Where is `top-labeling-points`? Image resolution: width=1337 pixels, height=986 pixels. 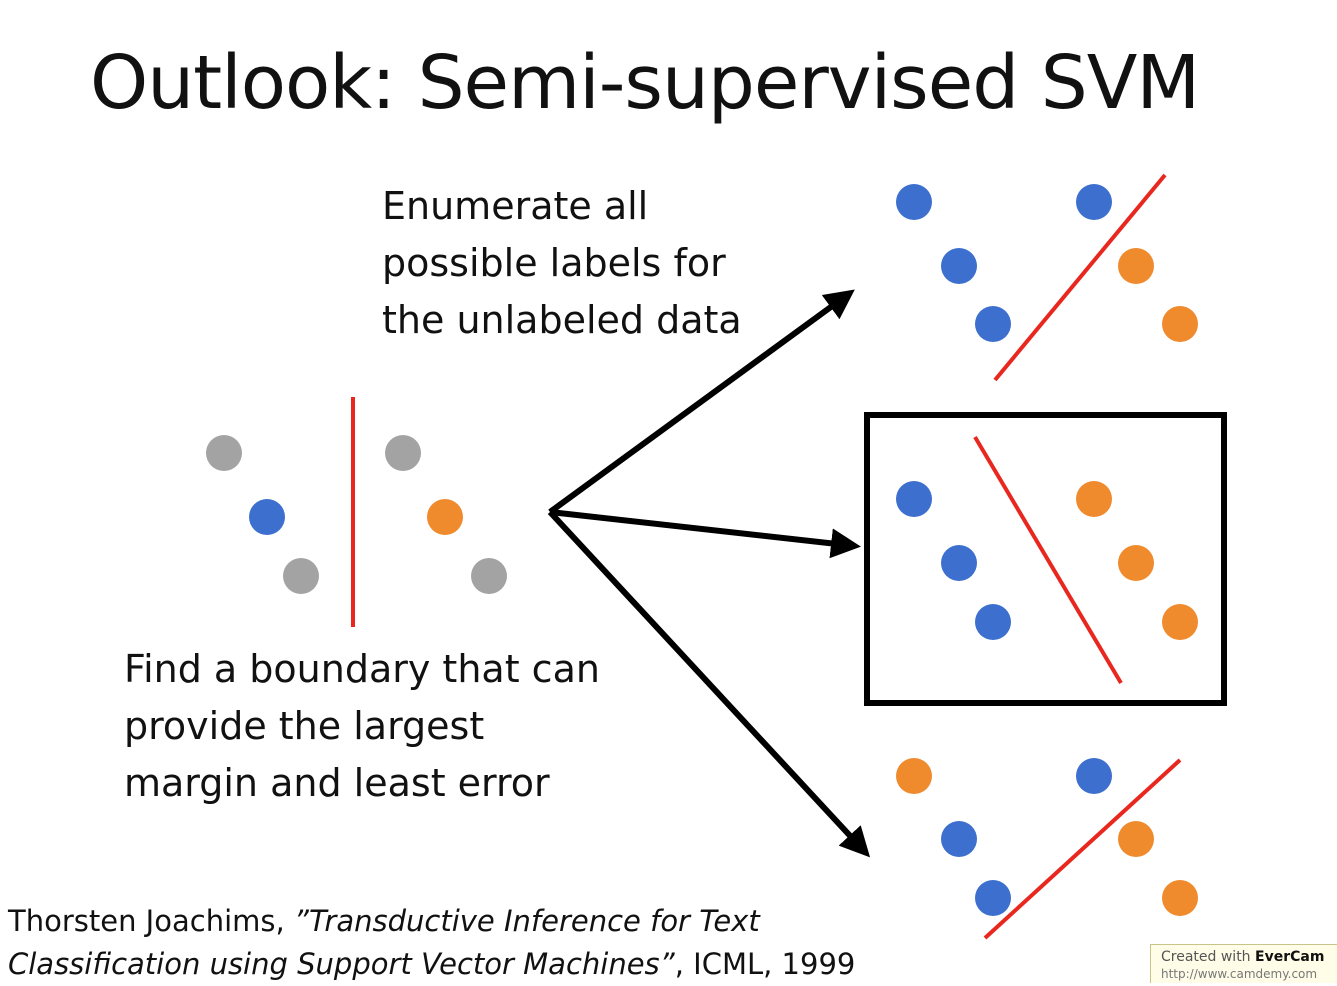 top-labeling-points is located at coordinates (1047, 263).